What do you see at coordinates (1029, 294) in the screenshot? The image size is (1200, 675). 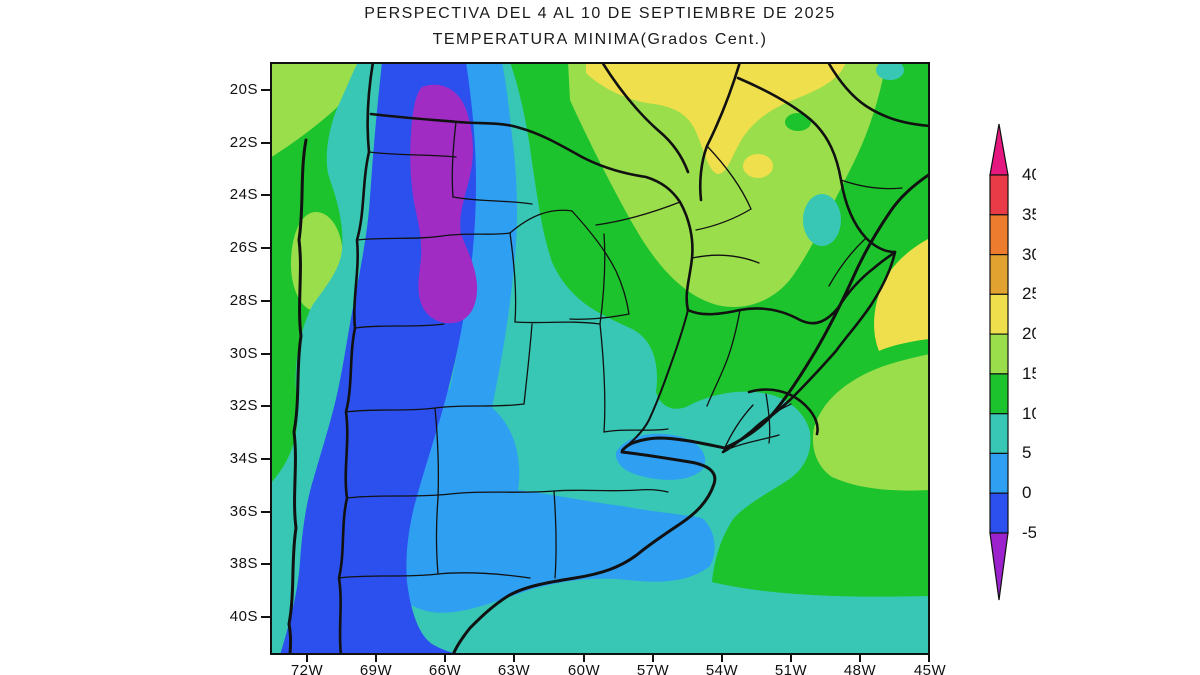 I see `colorbar-label: 25` at bounding box center [1029, 294].